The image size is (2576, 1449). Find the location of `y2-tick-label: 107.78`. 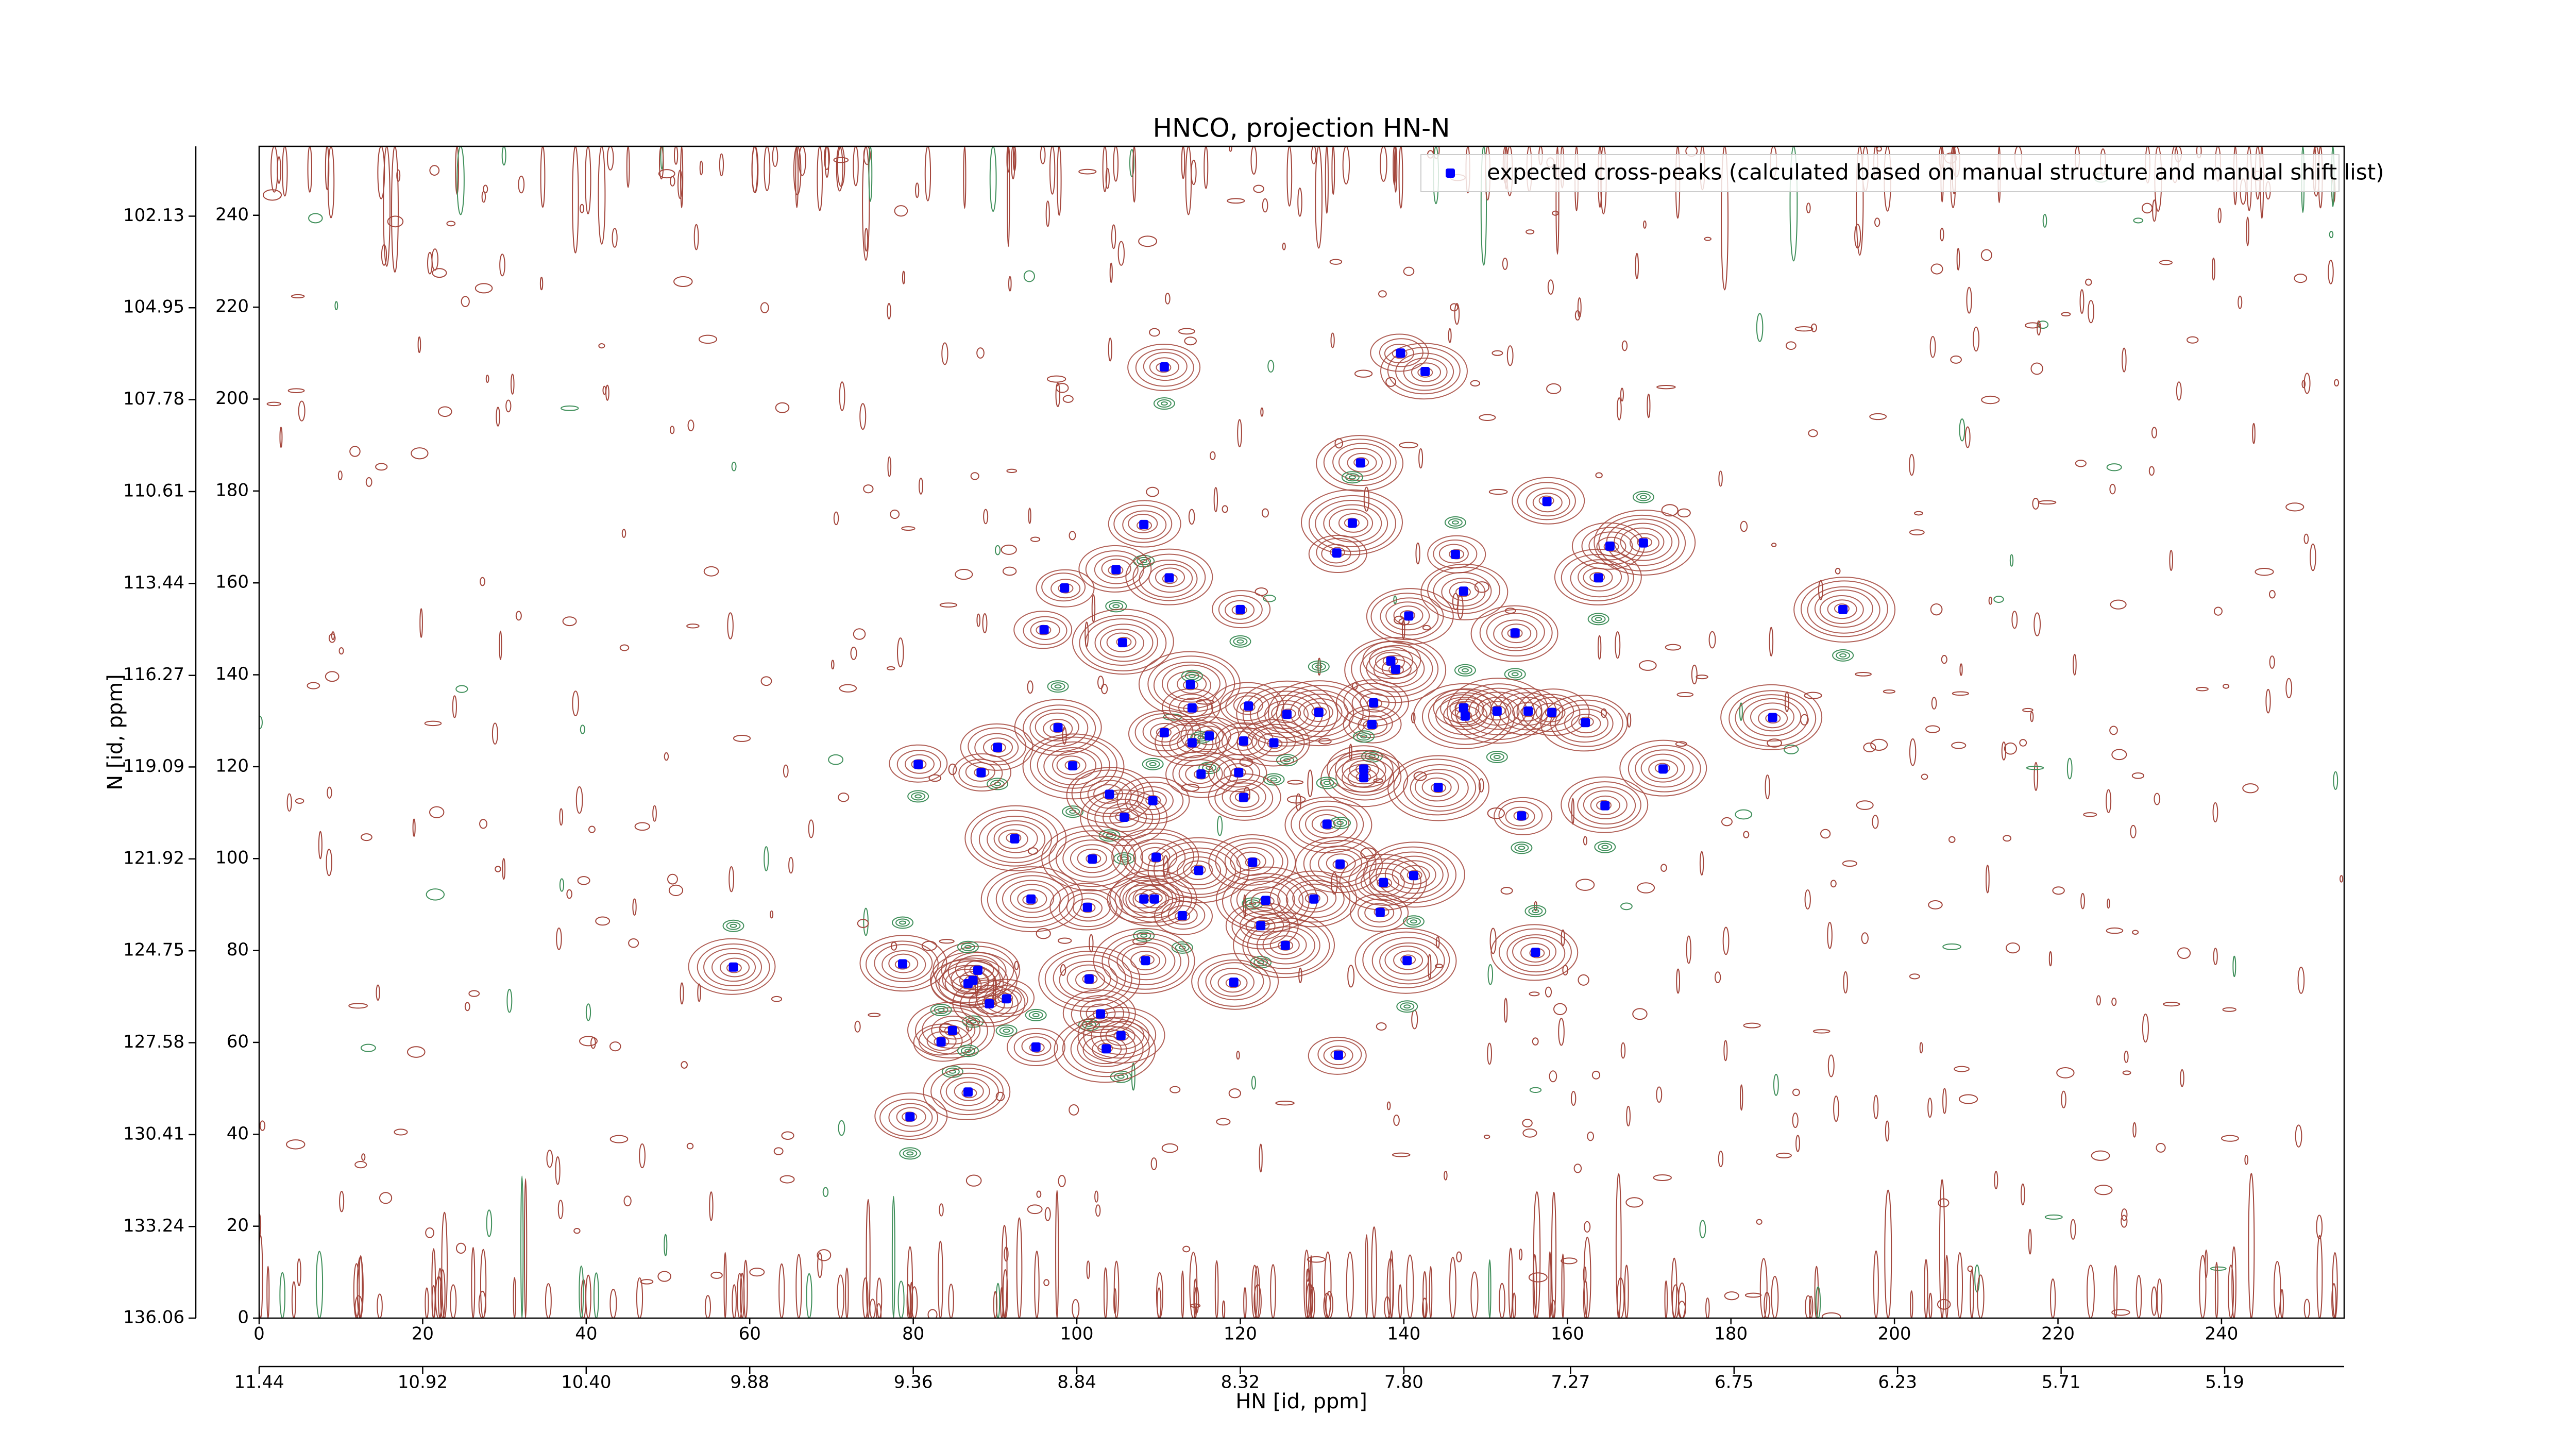

y2-tick-label: 107.78 is located at coordinates (153, 399).